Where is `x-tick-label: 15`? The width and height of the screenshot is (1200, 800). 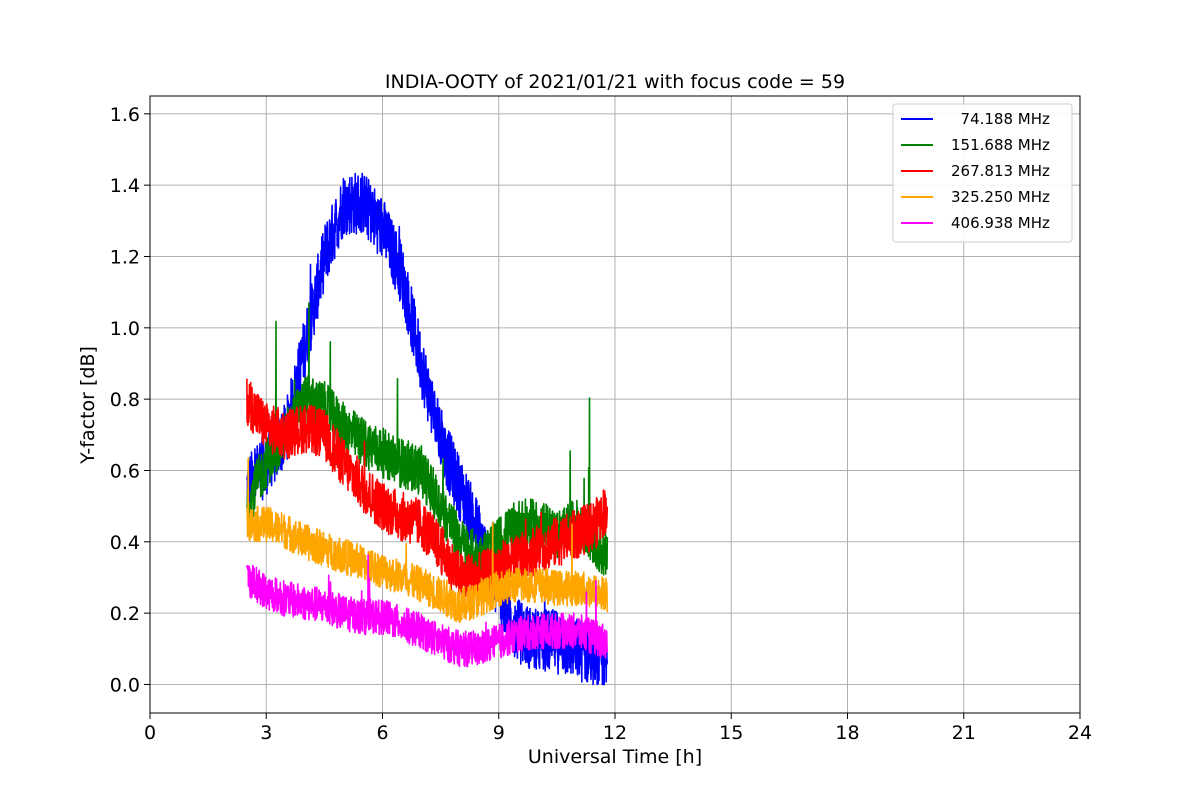 x-tick-label: 15 is located at coordinates (731, 733).